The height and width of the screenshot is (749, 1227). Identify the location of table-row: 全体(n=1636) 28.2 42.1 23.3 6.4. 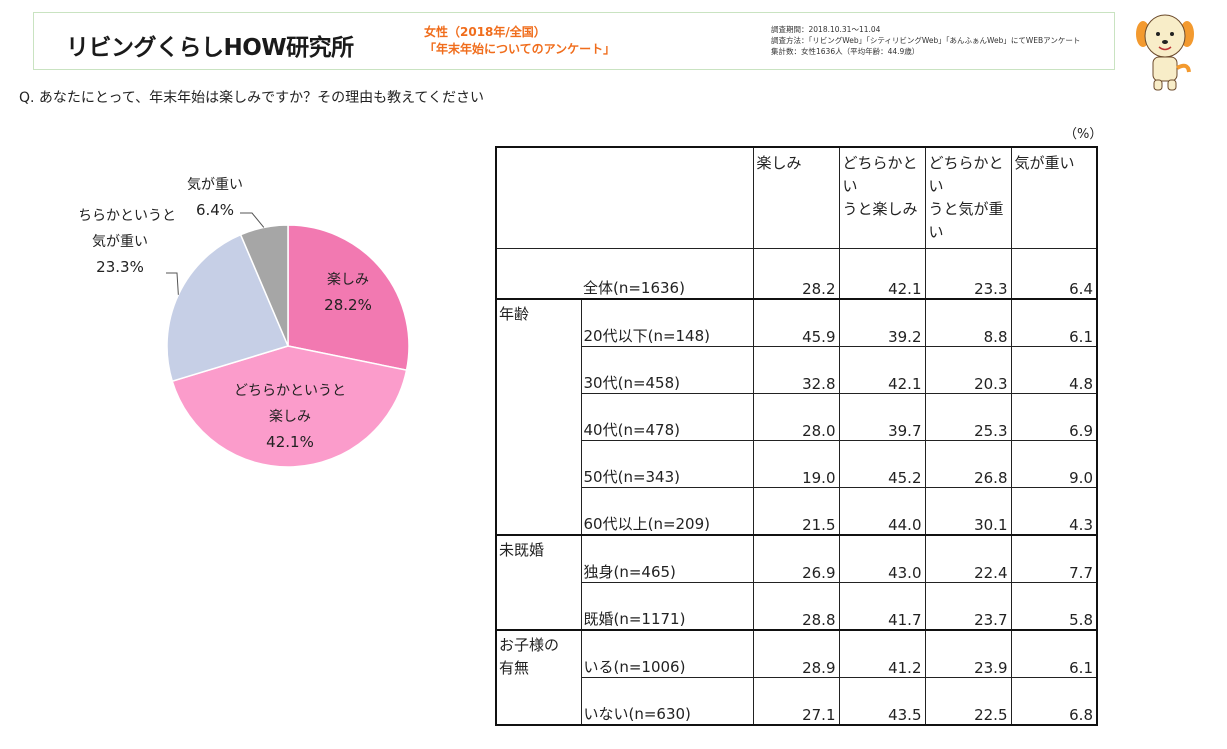
(796, 274).